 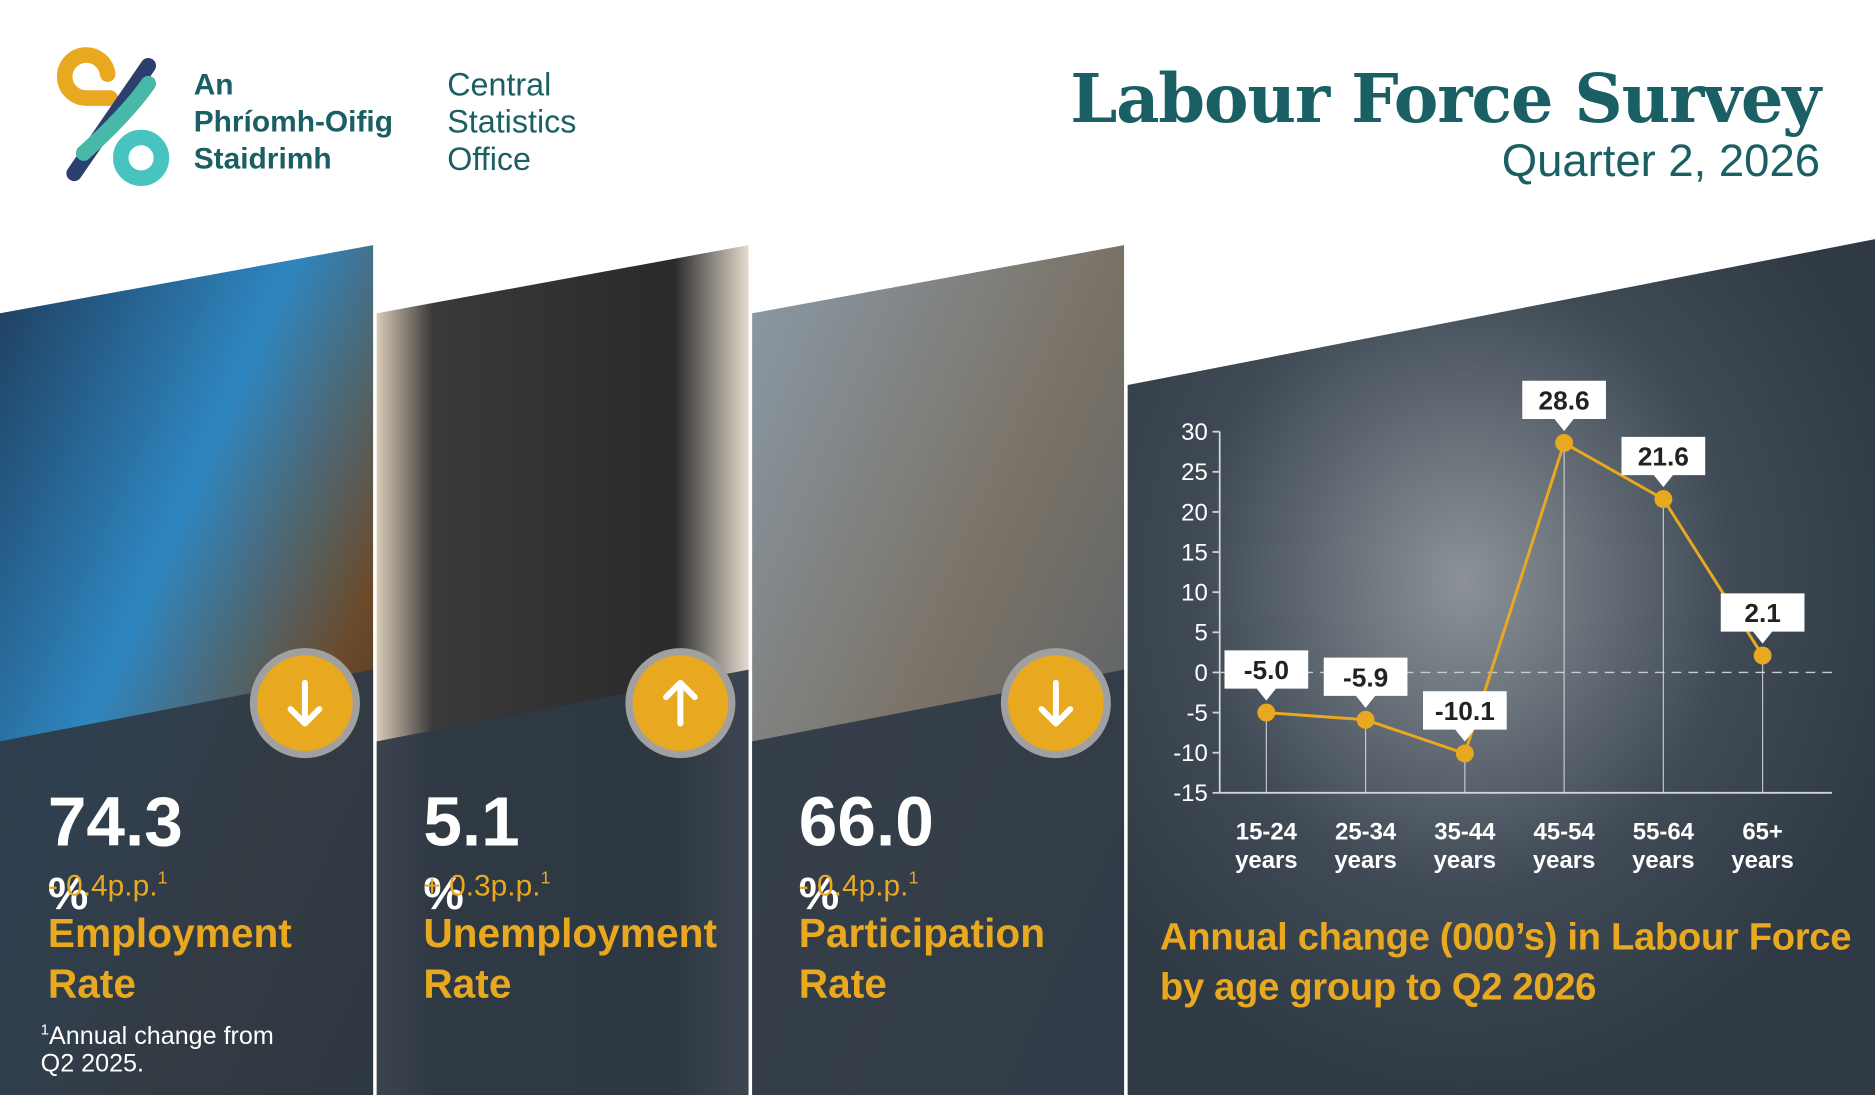 What do you see at coordinates (113, 116) in the screenshot?
I see `logo` at bounding box center [113, 116].